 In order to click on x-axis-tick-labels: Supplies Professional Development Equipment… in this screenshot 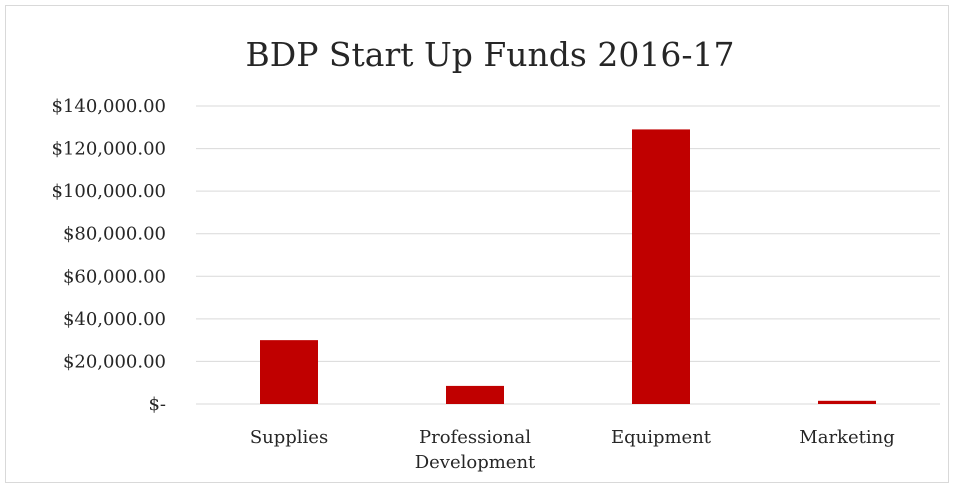, I will do `click(572, 450)`.